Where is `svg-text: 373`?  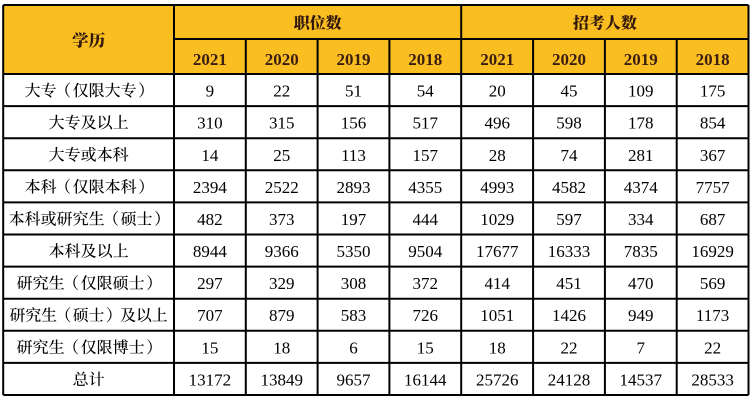
svg-text: 373 is located at coordinates (282, 219).